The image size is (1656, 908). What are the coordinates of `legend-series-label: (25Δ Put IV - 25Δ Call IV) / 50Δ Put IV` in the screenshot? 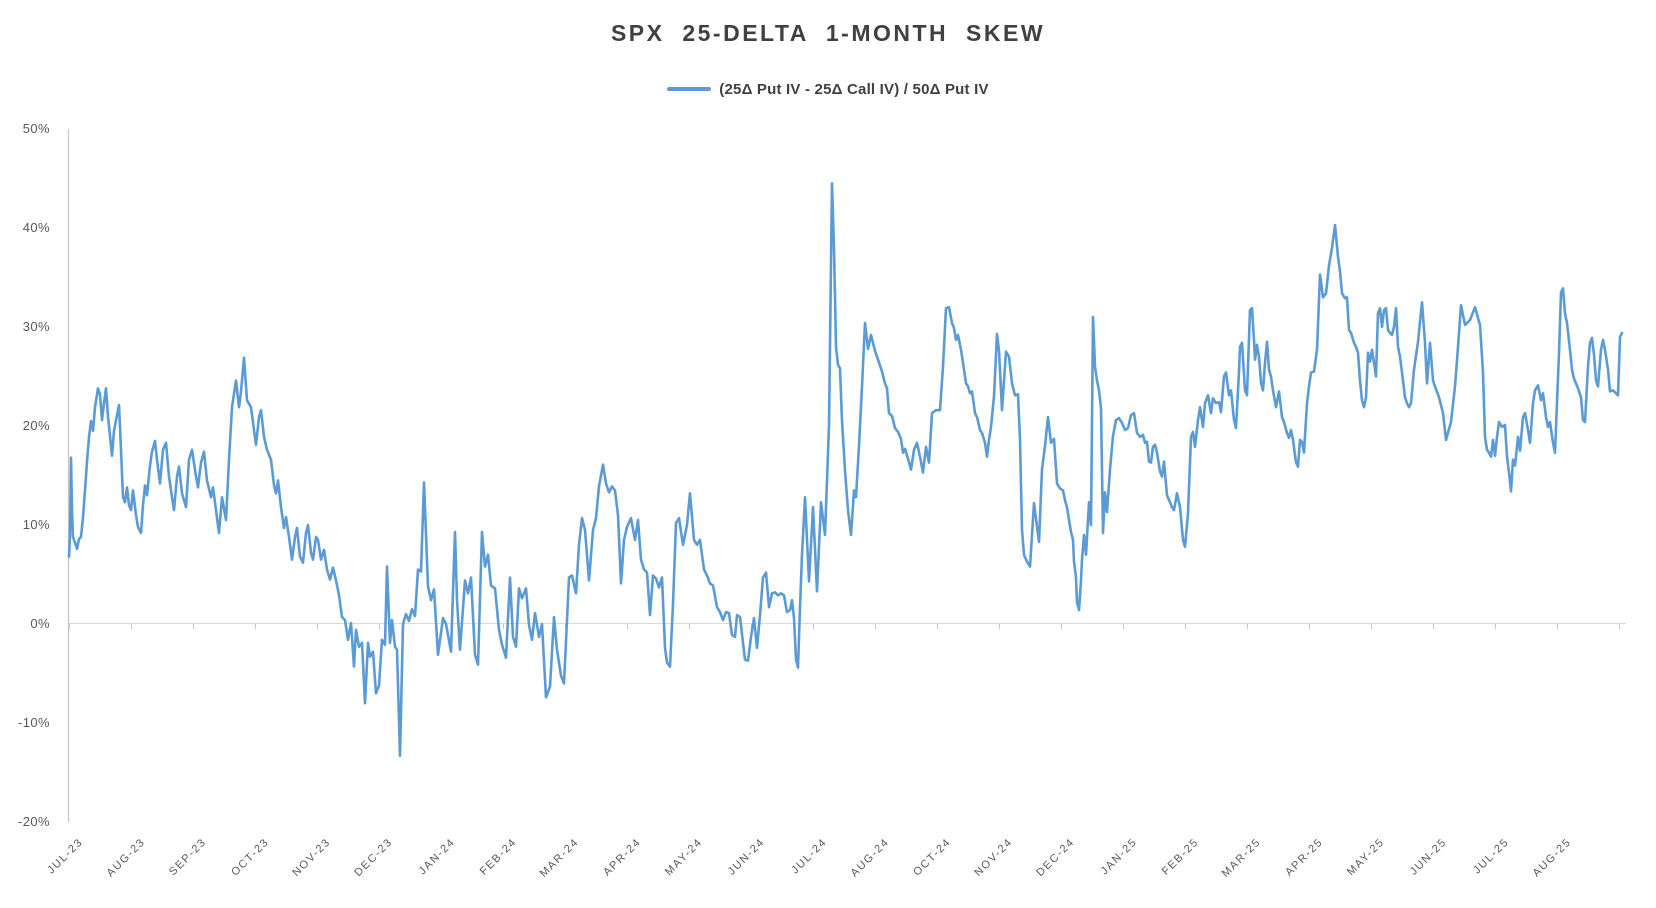 It's located at (854, 89).